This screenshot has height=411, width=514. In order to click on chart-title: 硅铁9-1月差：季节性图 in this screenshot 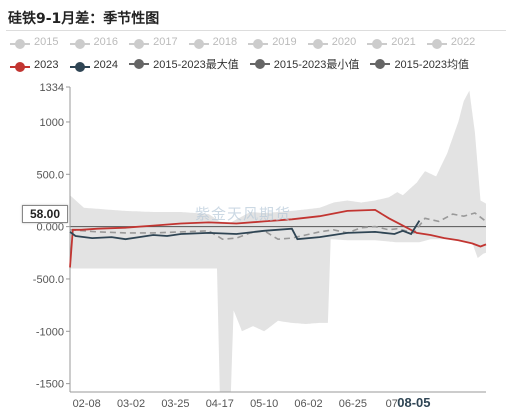, I will do `click(84, 19)`.